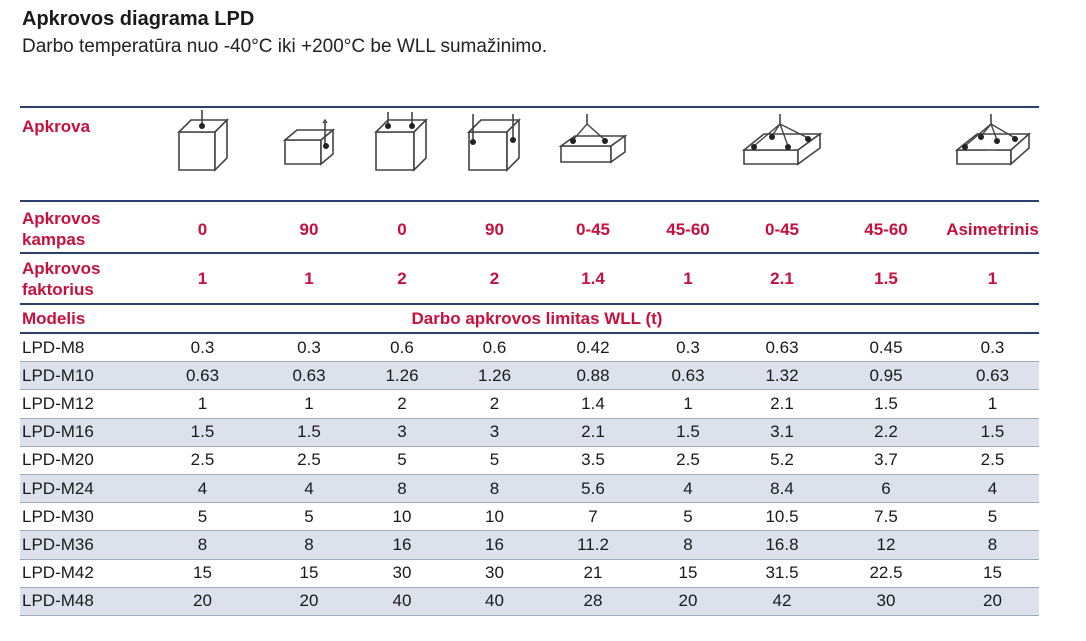 Image resolution: width=1086 pixels, height=641 pixels. What do you see at coordinates (529, 601) in the screenshot?
I see `table-row: LPD-M48 20 20 40 40 28 20 42 30 20` at bounding box center [529, 601].